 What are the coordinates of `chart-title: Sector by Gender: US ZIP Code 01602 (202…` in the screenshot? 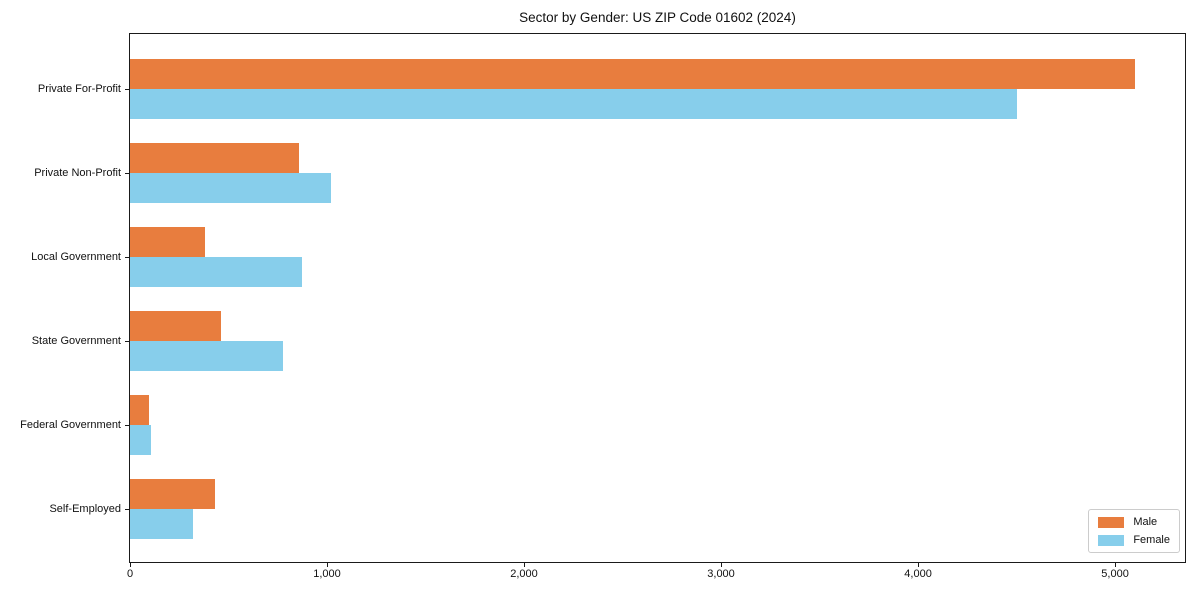 It's located at (657, 17).